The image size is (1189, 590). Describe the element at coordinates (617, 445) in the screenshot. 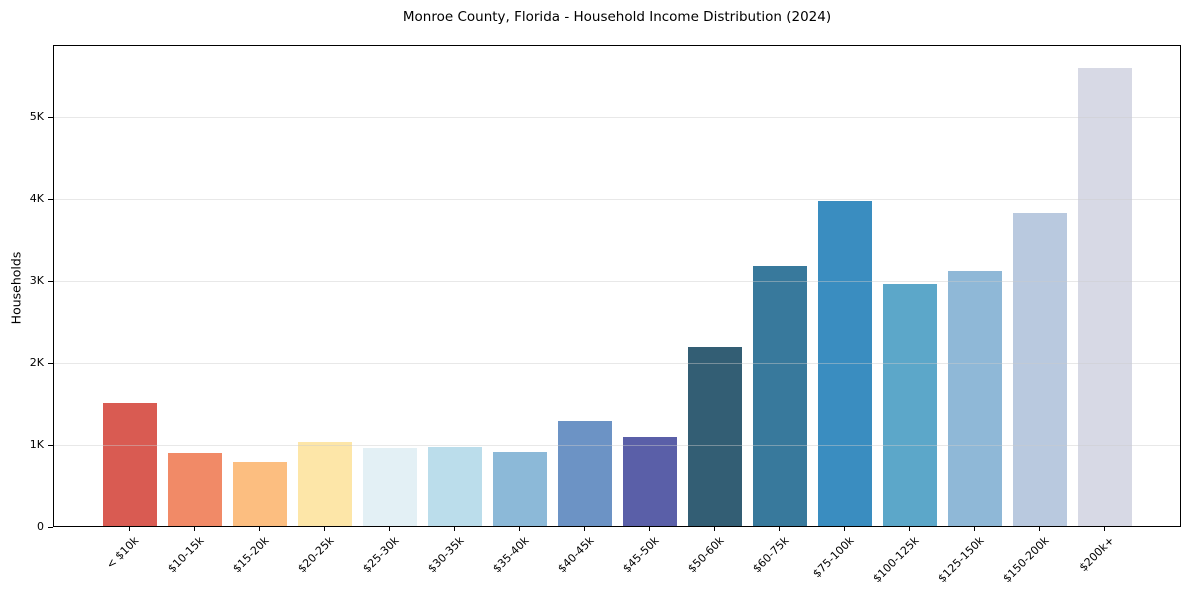

I see `gridline-1K` at that location.